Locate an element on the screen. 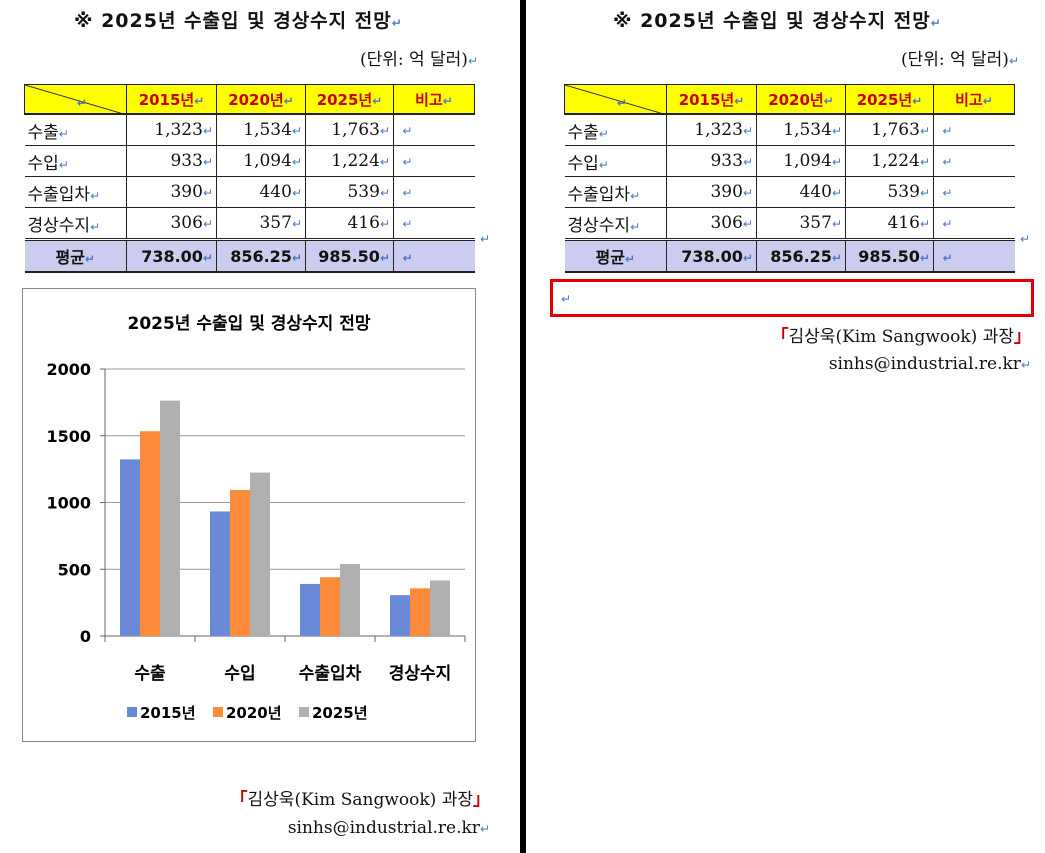 This screenshot has width=1045, height=853. bar-수출-2015년 is located at coordinates (130, 547).